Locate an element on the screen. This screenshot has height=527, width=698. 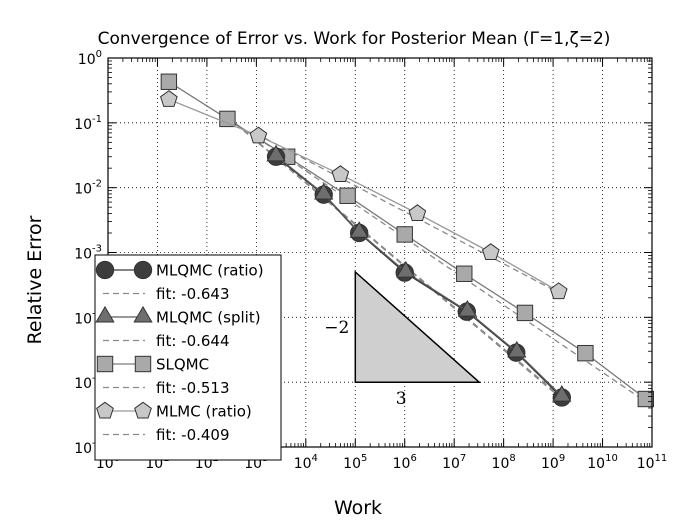
legend-label: fit: -0.409 is located at coordinates (193, 435).